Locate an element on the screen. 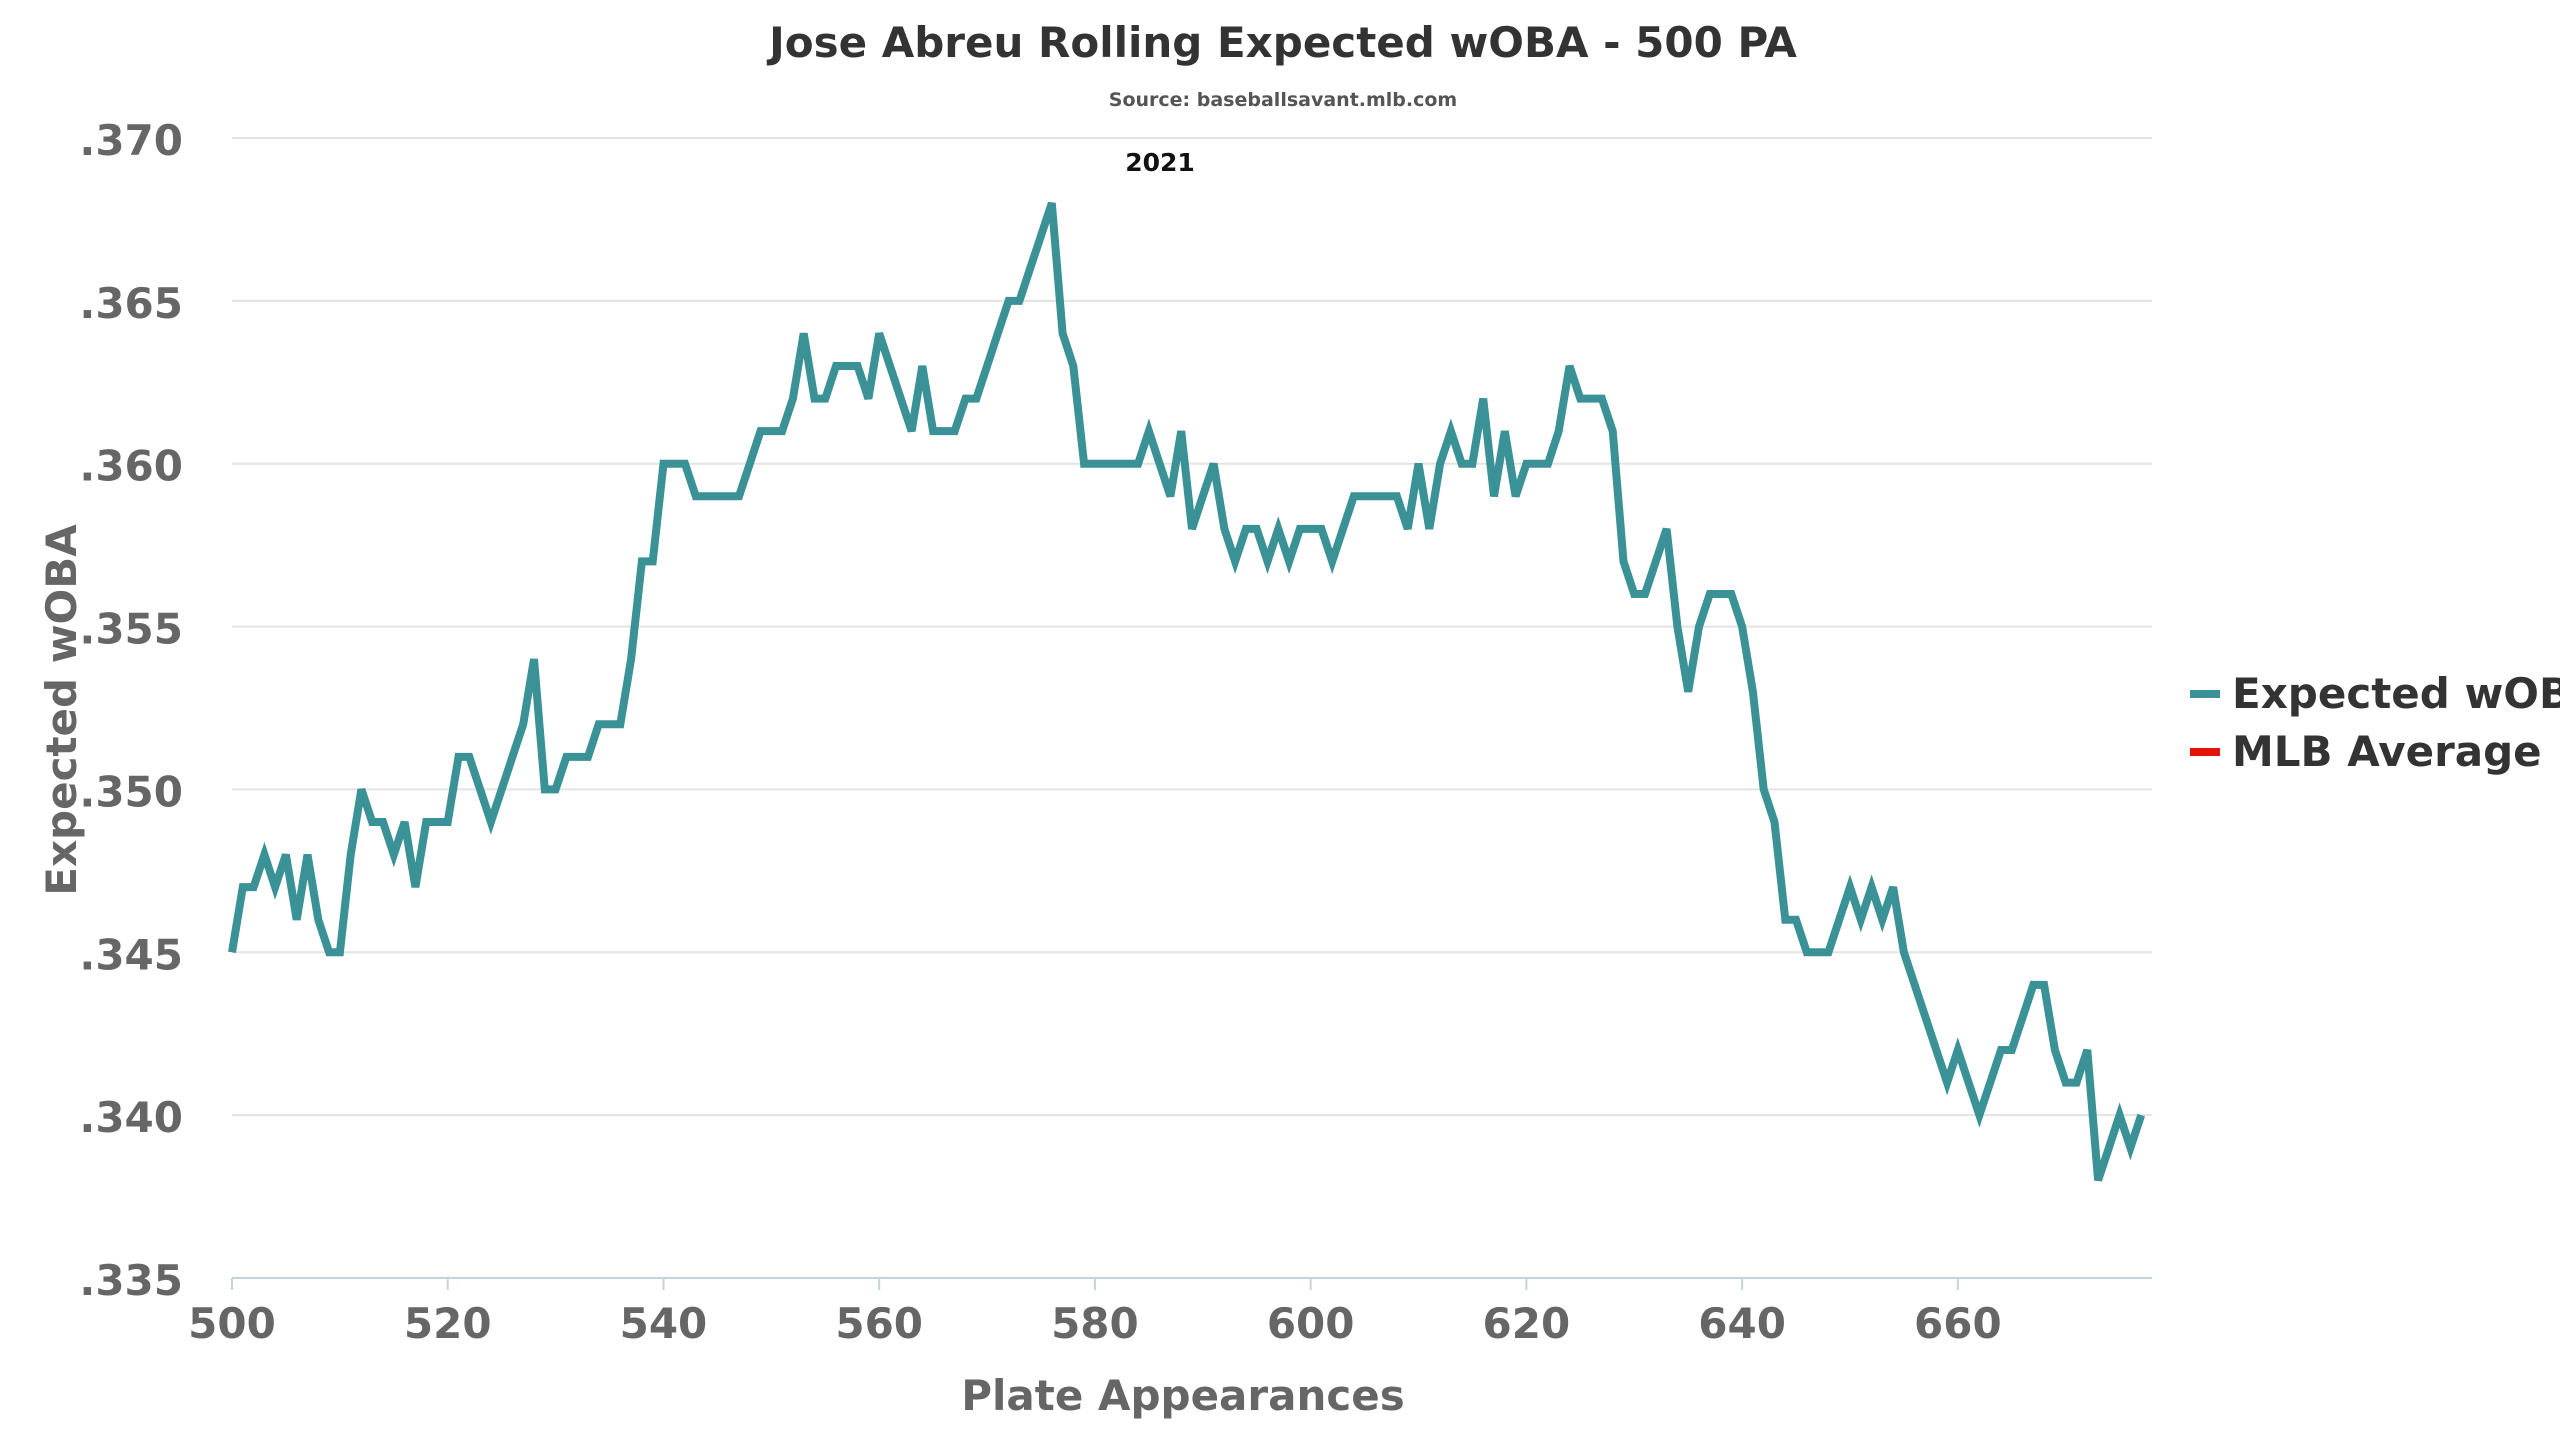 This screenshot has width=2560, height=1440. legend-item-mlb-average: MLB Average is located at coordinates (2366, 751).